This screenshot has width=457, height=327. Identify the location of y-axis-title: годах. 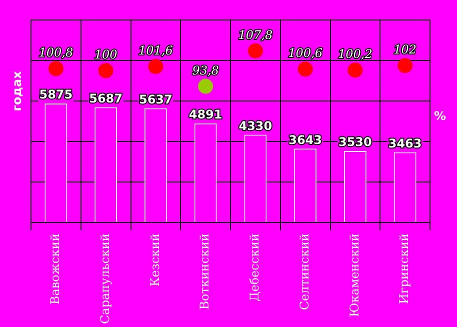
(17, 91).